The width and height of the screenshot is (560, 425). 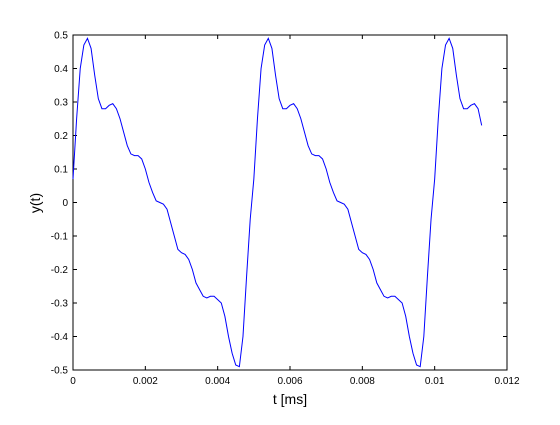 What do you see at coordinates (506, 381) in the screenshot?
I see `x-tick-label: 0.012` at bounding box center [506, 381].